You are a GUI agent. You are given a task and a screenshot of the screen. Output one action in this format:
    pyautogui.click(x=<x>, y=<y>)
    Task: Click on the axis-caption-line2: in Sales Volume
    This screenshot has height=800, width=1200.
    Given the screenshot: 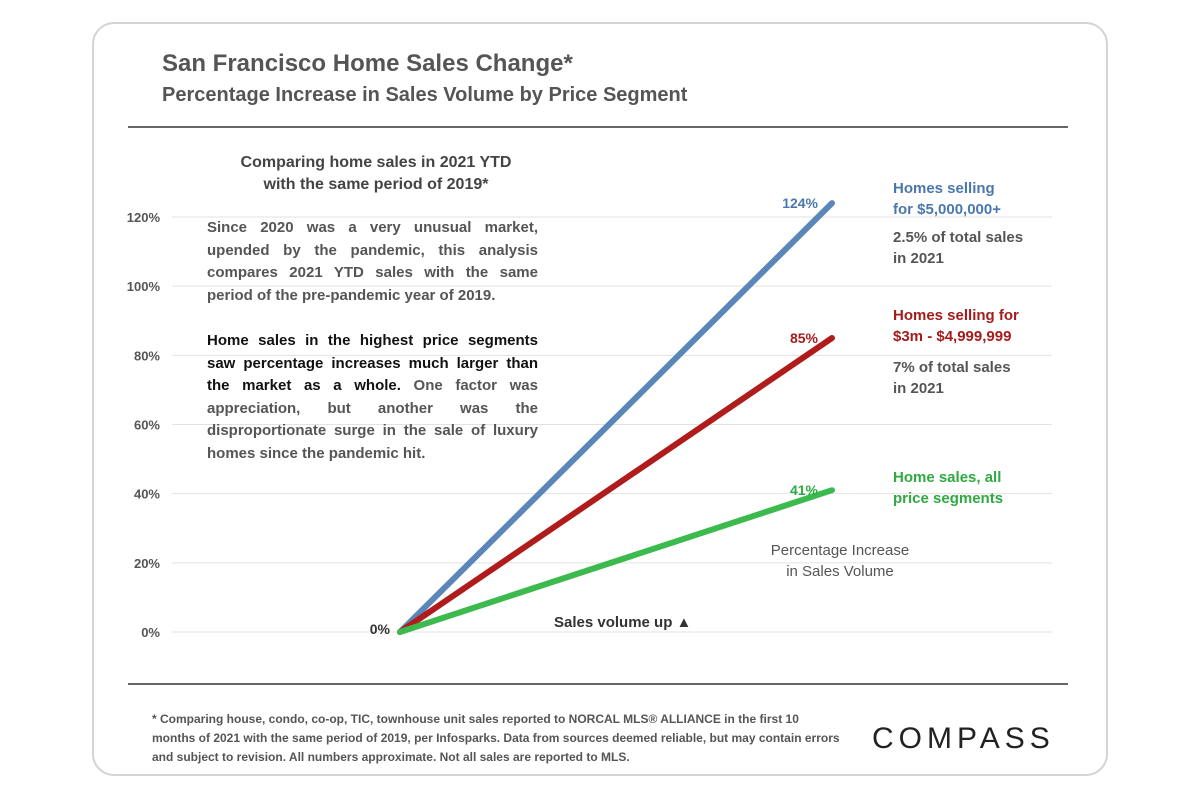 What is the action you would take?
    pyautogui.click(x=840, y=571)
    